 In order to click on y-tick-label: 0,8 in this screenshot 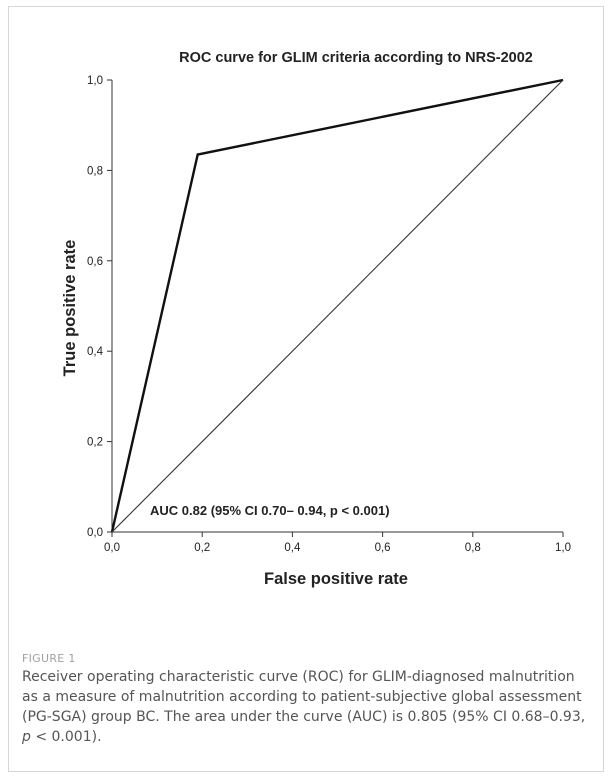, I will do `click(95, 171)`.